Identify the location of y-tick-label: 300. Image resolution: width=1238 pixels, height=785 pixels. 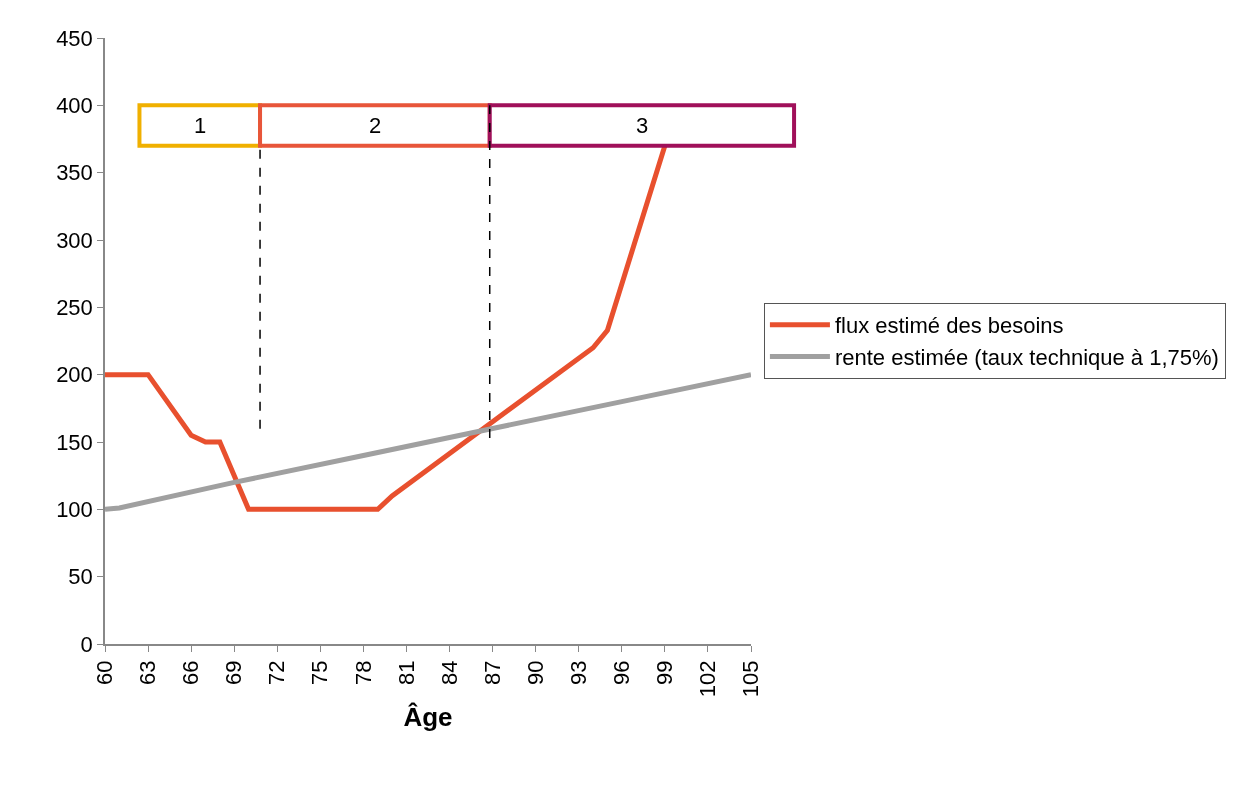
(74, 240).